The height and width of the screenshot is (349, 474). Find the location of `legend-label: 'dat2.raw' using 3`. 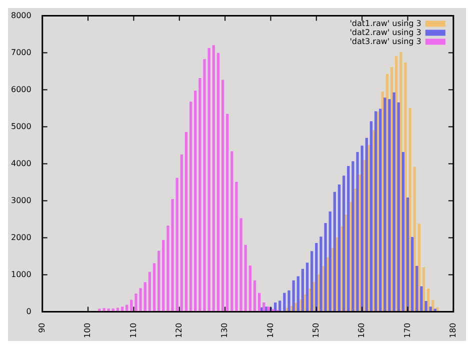

legend-label: 'dat2.raw' using 3 is located at coordinates (386, 32).